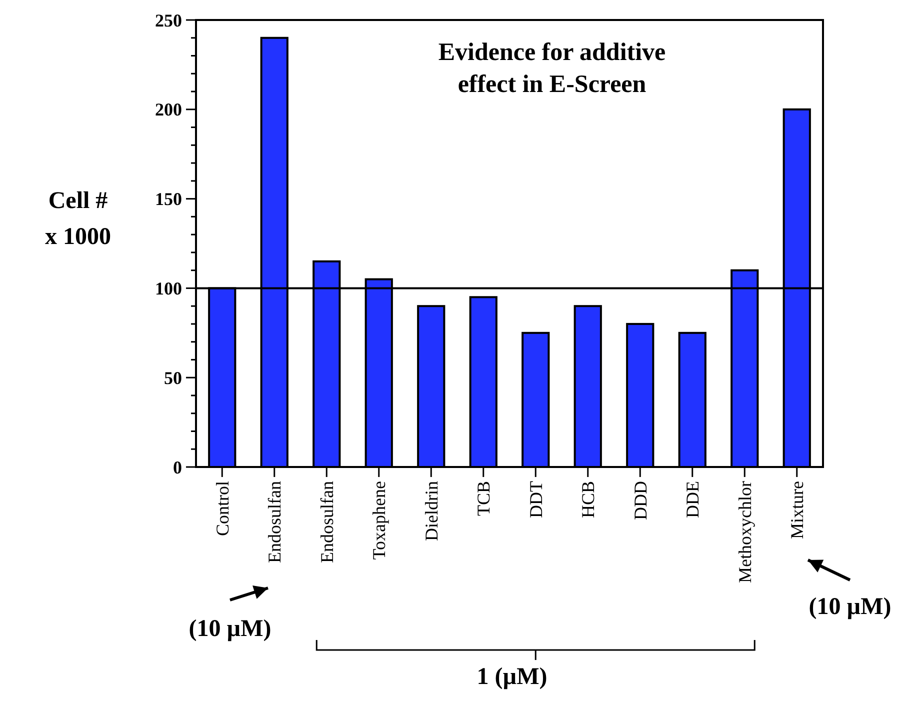  Describe the element at coordinates (692, 499) in the screenshot. I see `x-tick-label: DDE` at that location.